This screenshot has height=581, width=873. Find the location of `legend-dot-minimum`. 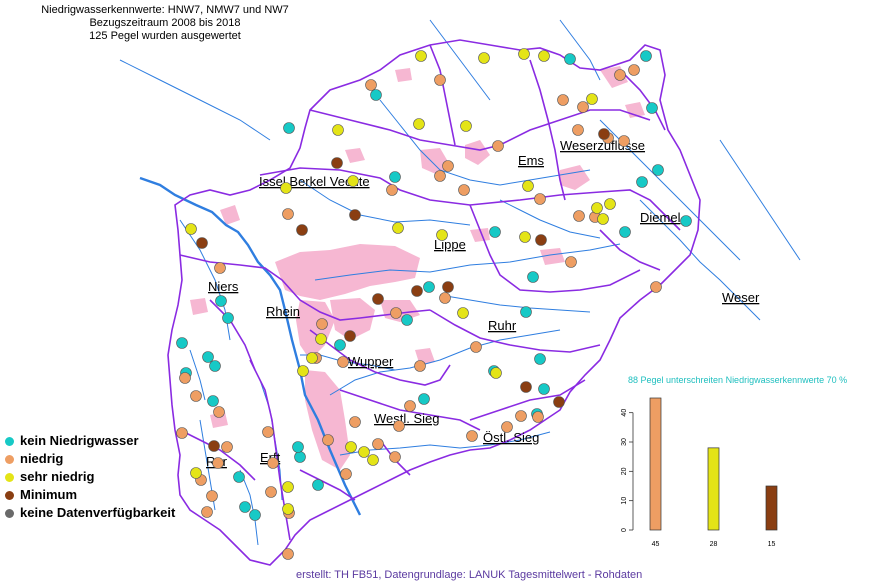

legend-dot-minimum is located at coordinates (9, 495).